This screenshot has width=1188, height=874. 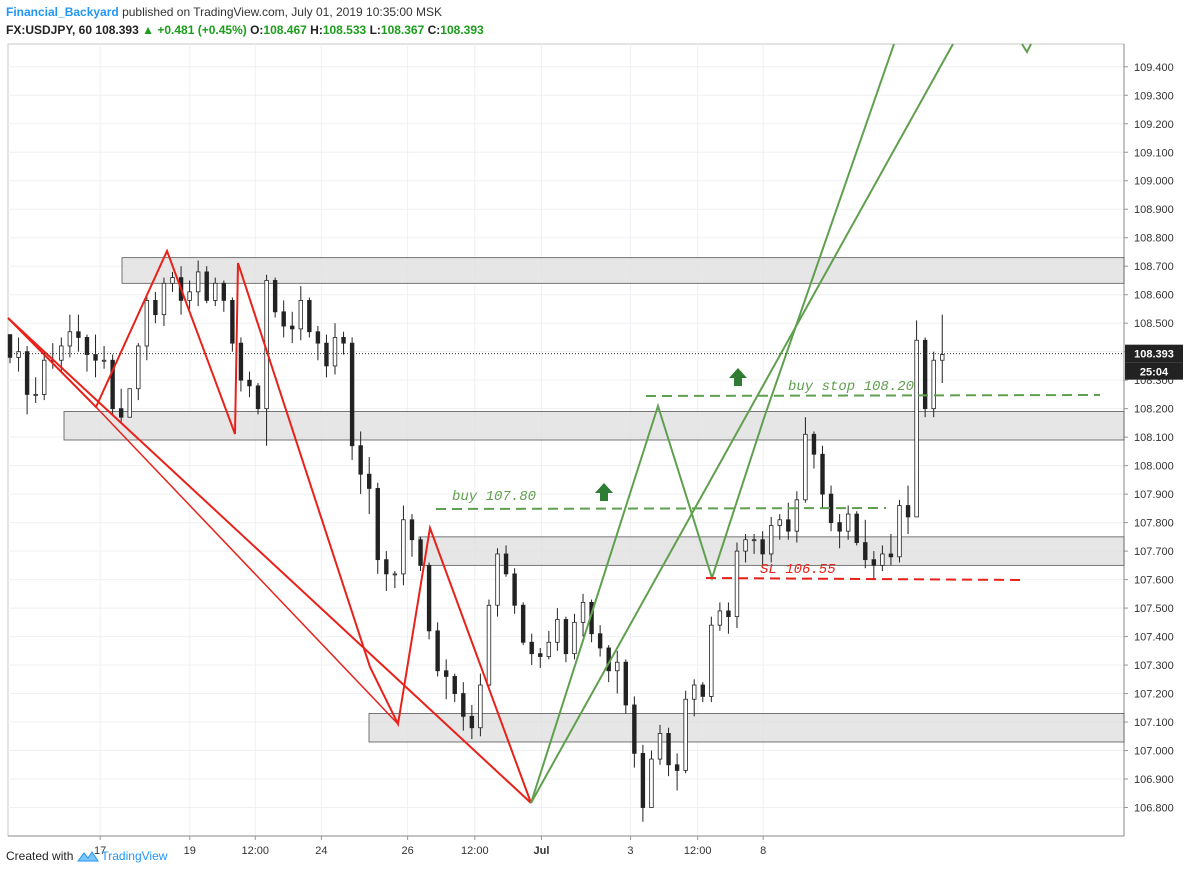 I want to click on y-tick-label: 109.400, so click(x=1154, y=68).